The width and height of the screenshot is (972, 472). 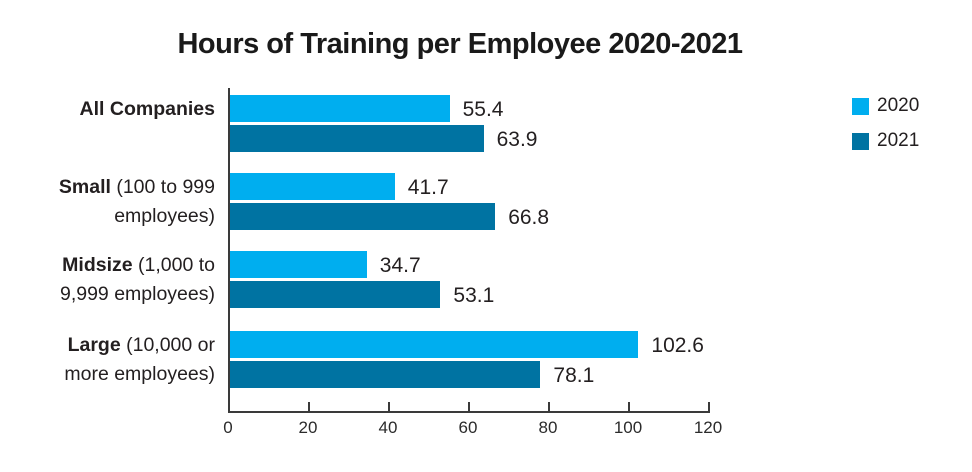 I want to click on chart-title: Hours of Training per Employee 2020-2021, so click(x=460, y=44).